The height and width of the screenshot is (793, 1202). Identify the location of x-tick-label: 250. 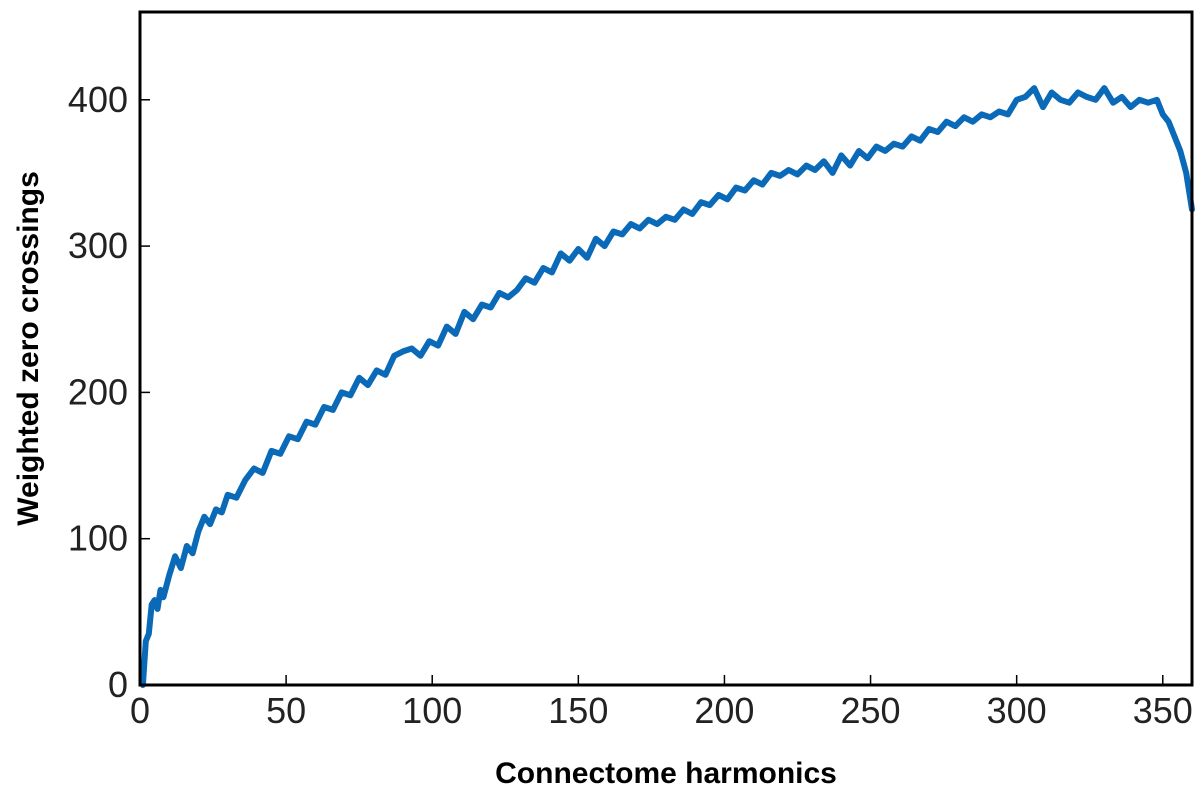
(871, 710).